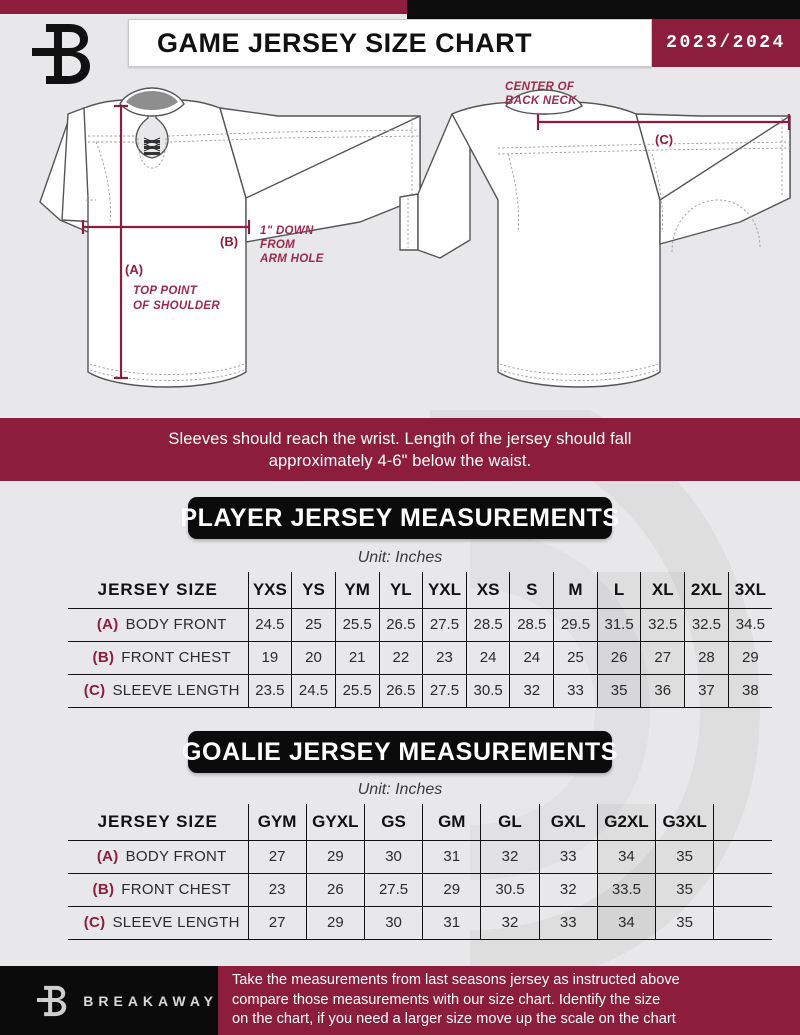 The width and height of the screenshot is (800, 1035). I want to click on measure-tag-c: (C), so click(664, 139).